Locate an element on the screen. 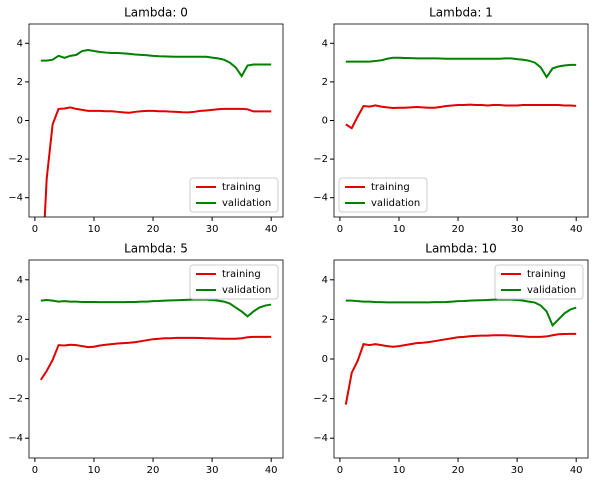 The width and height of the screenshot is (597, 482). subplot-title: Lambda: 1 is located at coordinates (461, 13).